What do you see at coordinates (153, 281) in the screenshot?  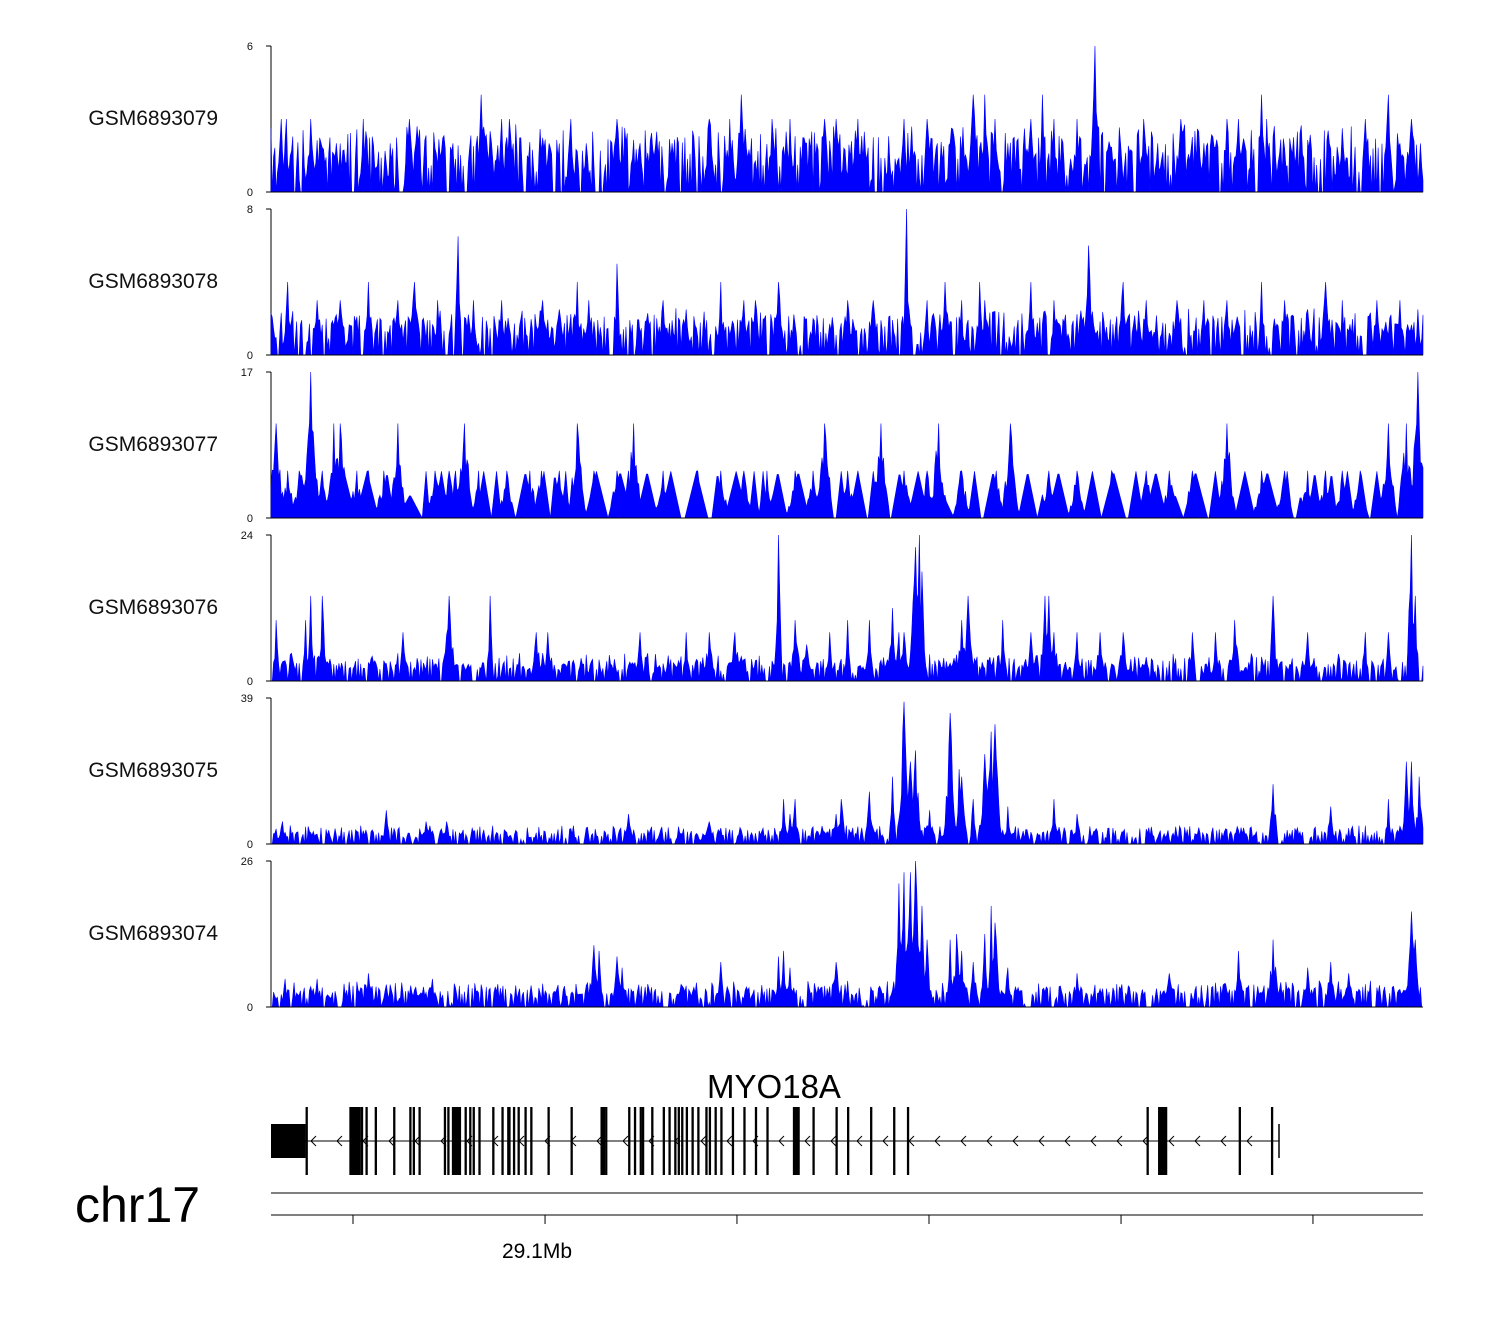 I see `track-label: GSM6893078` at bounding box center [153, 281].